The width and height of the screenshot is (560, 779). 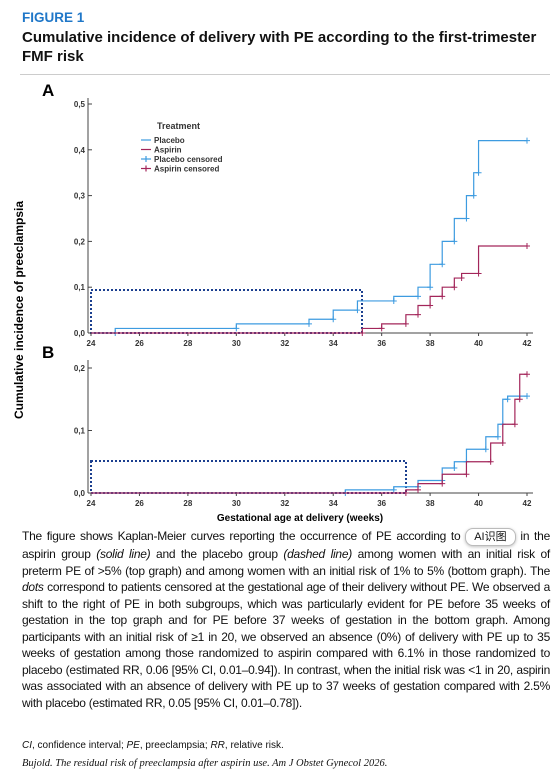 What do you see at coordinates (284, 343) in the screenshot?
I see `x-tick-label: 32` at bounding box center [284, 343].